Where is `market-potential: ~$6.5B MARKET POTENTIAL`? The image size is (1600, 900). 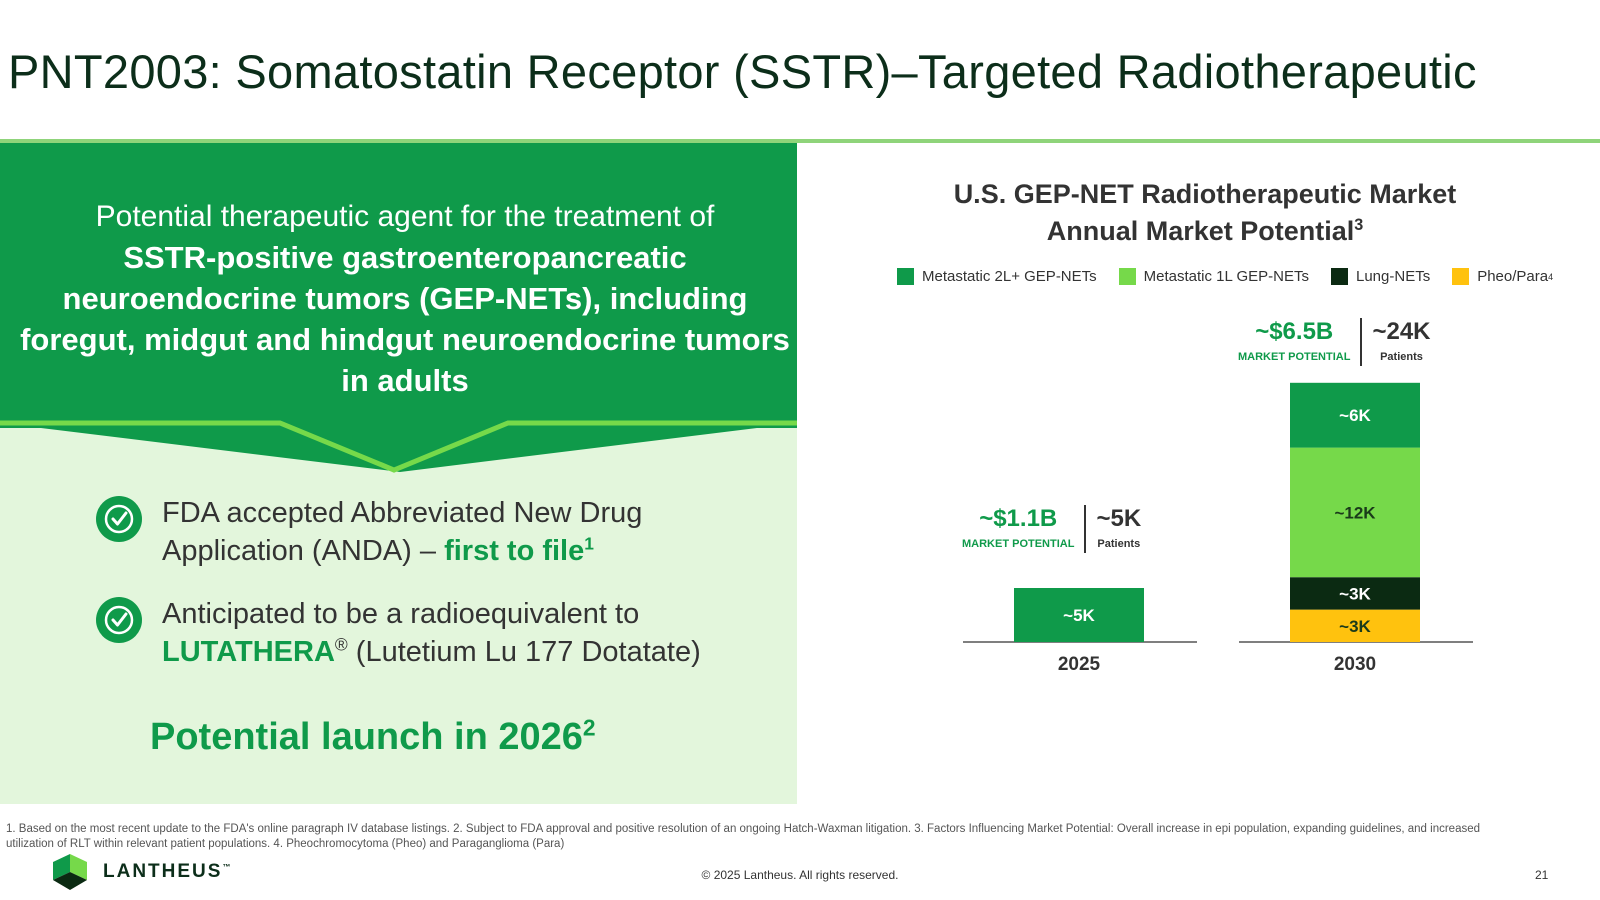 market-potential: ~$6.5B MARKET POTENTIAL is located at coordinates (1294, 341).